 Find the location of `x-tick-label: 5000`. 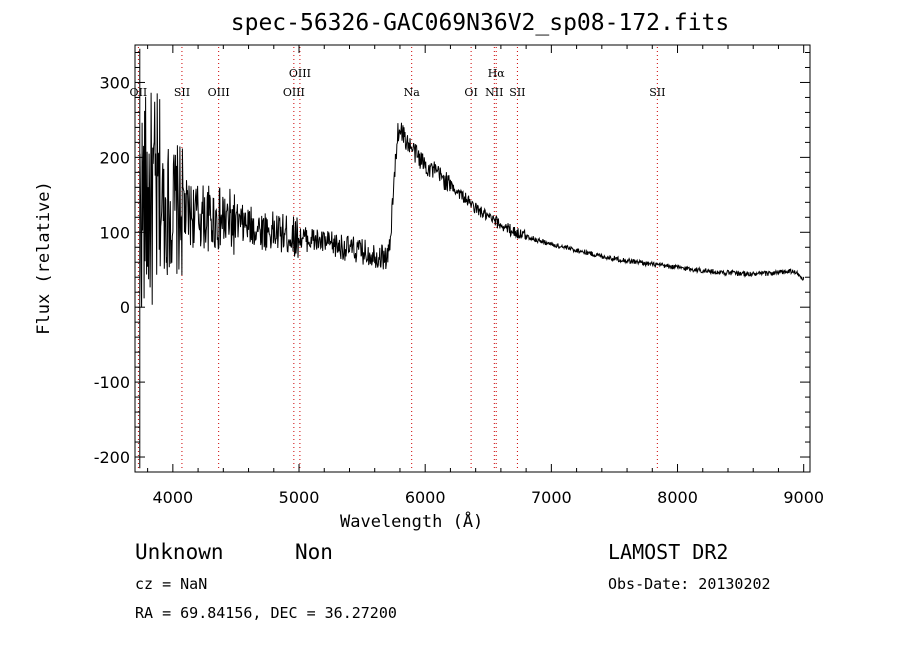

x-tick-label: 5000 is located at coordinates (299, 497).